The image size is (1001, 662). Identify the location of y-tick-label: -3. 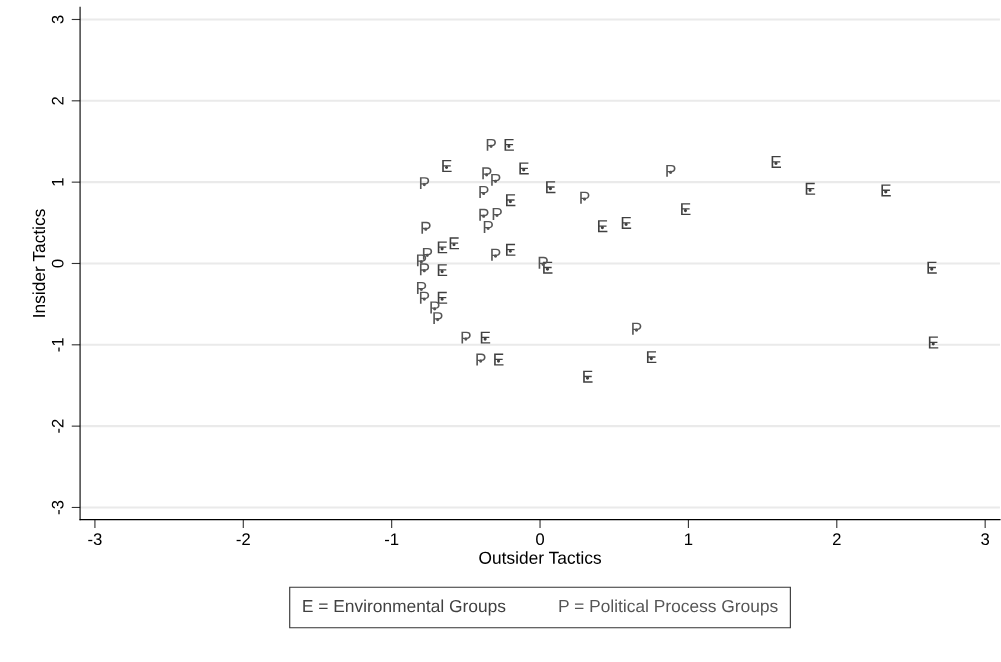
(57, 507).